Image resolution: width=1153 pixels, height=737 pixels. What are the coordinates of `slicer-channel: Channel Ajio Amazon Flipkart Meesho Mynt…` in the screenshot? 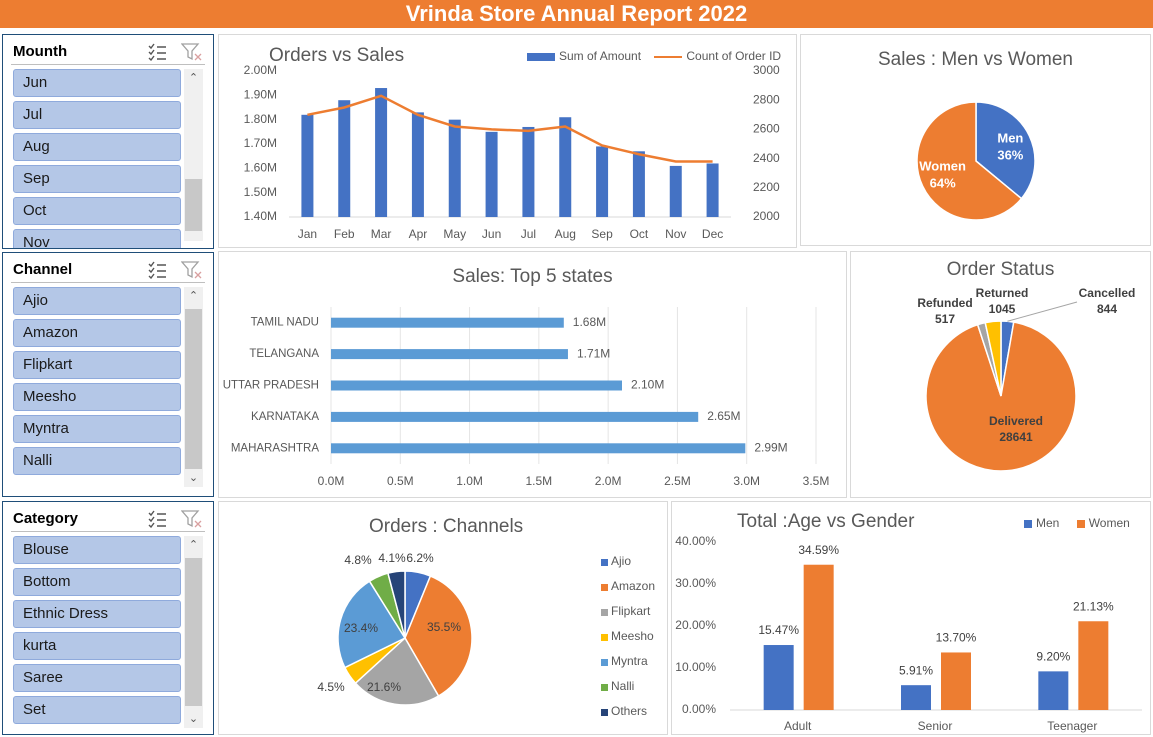 It's located at (108, 374).